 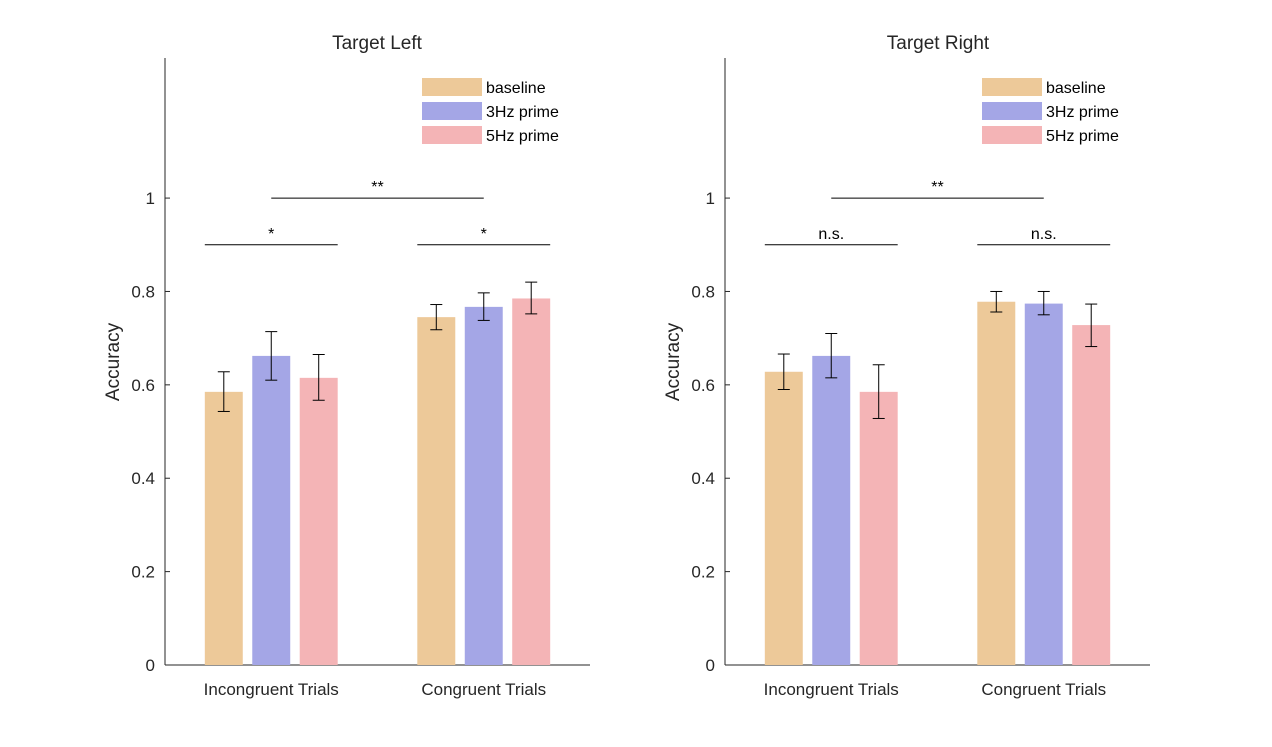 What do you see at coordinates (938, 43) in the screenshot?
I see `panel-title: Target Right` at bounding box center [938, 43].